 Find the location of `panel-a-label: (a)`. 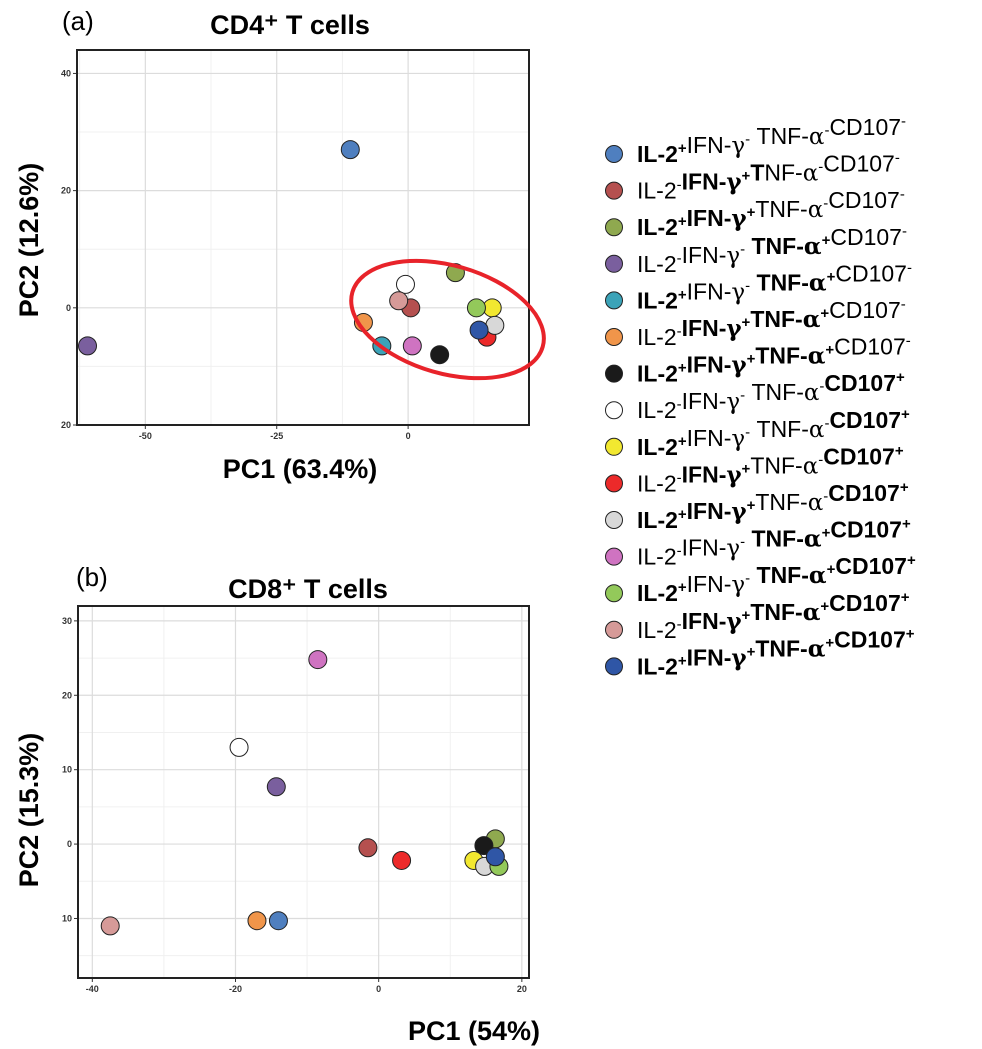

panel-a-label: (a) is located at coordinates (78, 21).